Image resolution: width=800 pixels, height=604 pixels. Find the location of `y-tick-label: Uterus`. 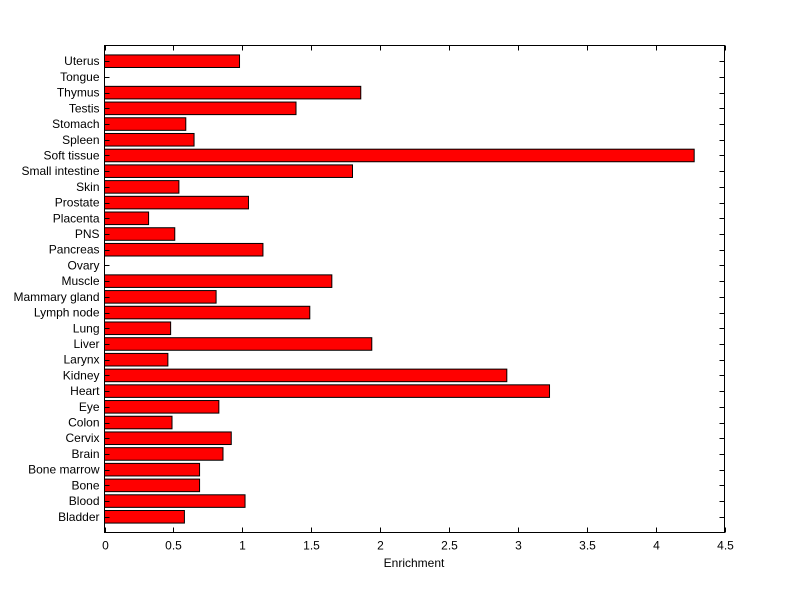

y-tick-label: Uterus is located at coordinates (81, 61).